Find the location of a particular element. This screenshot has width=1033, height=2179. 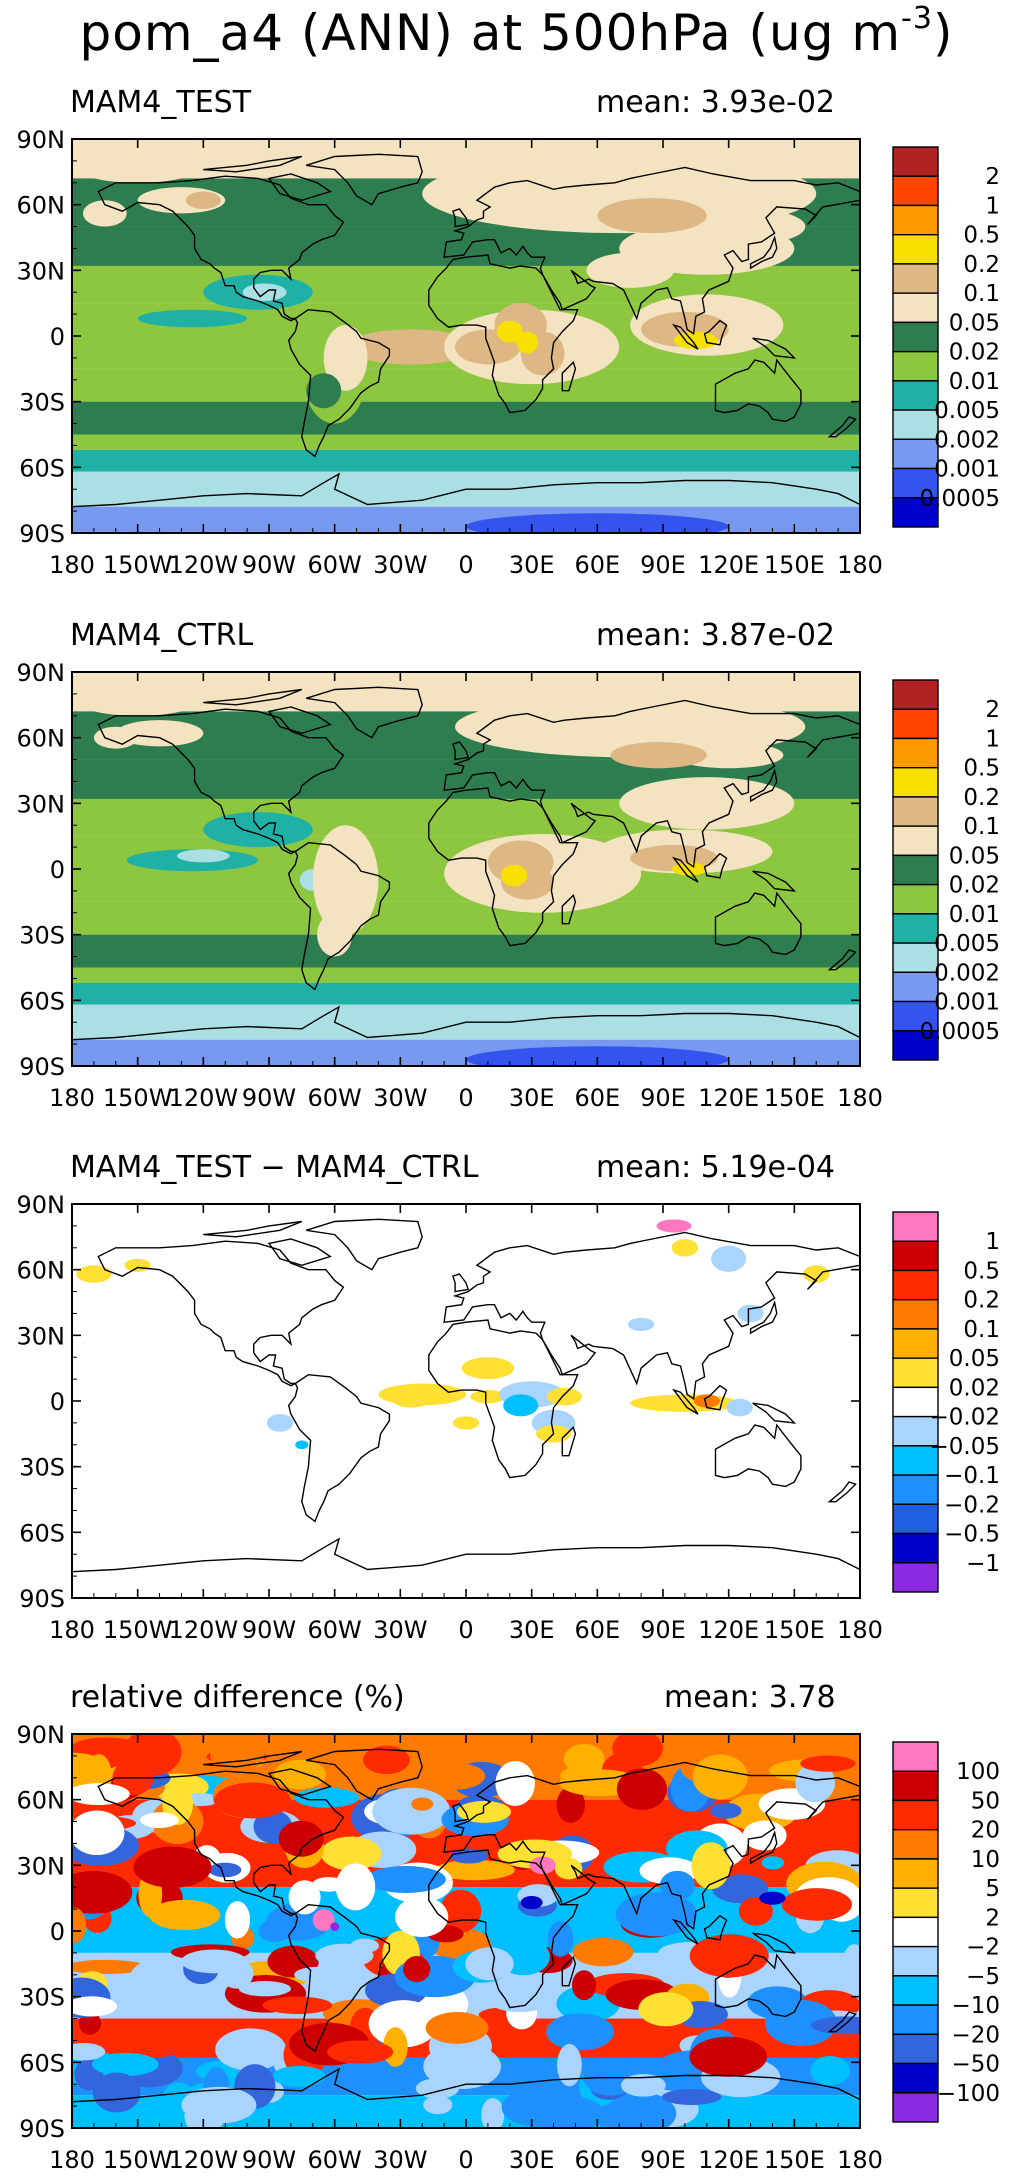

x-tick-label: 90W is located at coordinates (269, 1630).